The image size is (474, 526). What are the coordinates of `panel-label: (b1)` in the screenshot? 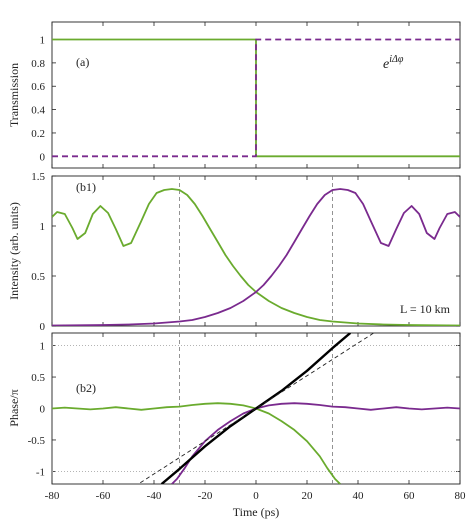 It's located at (86, 187).